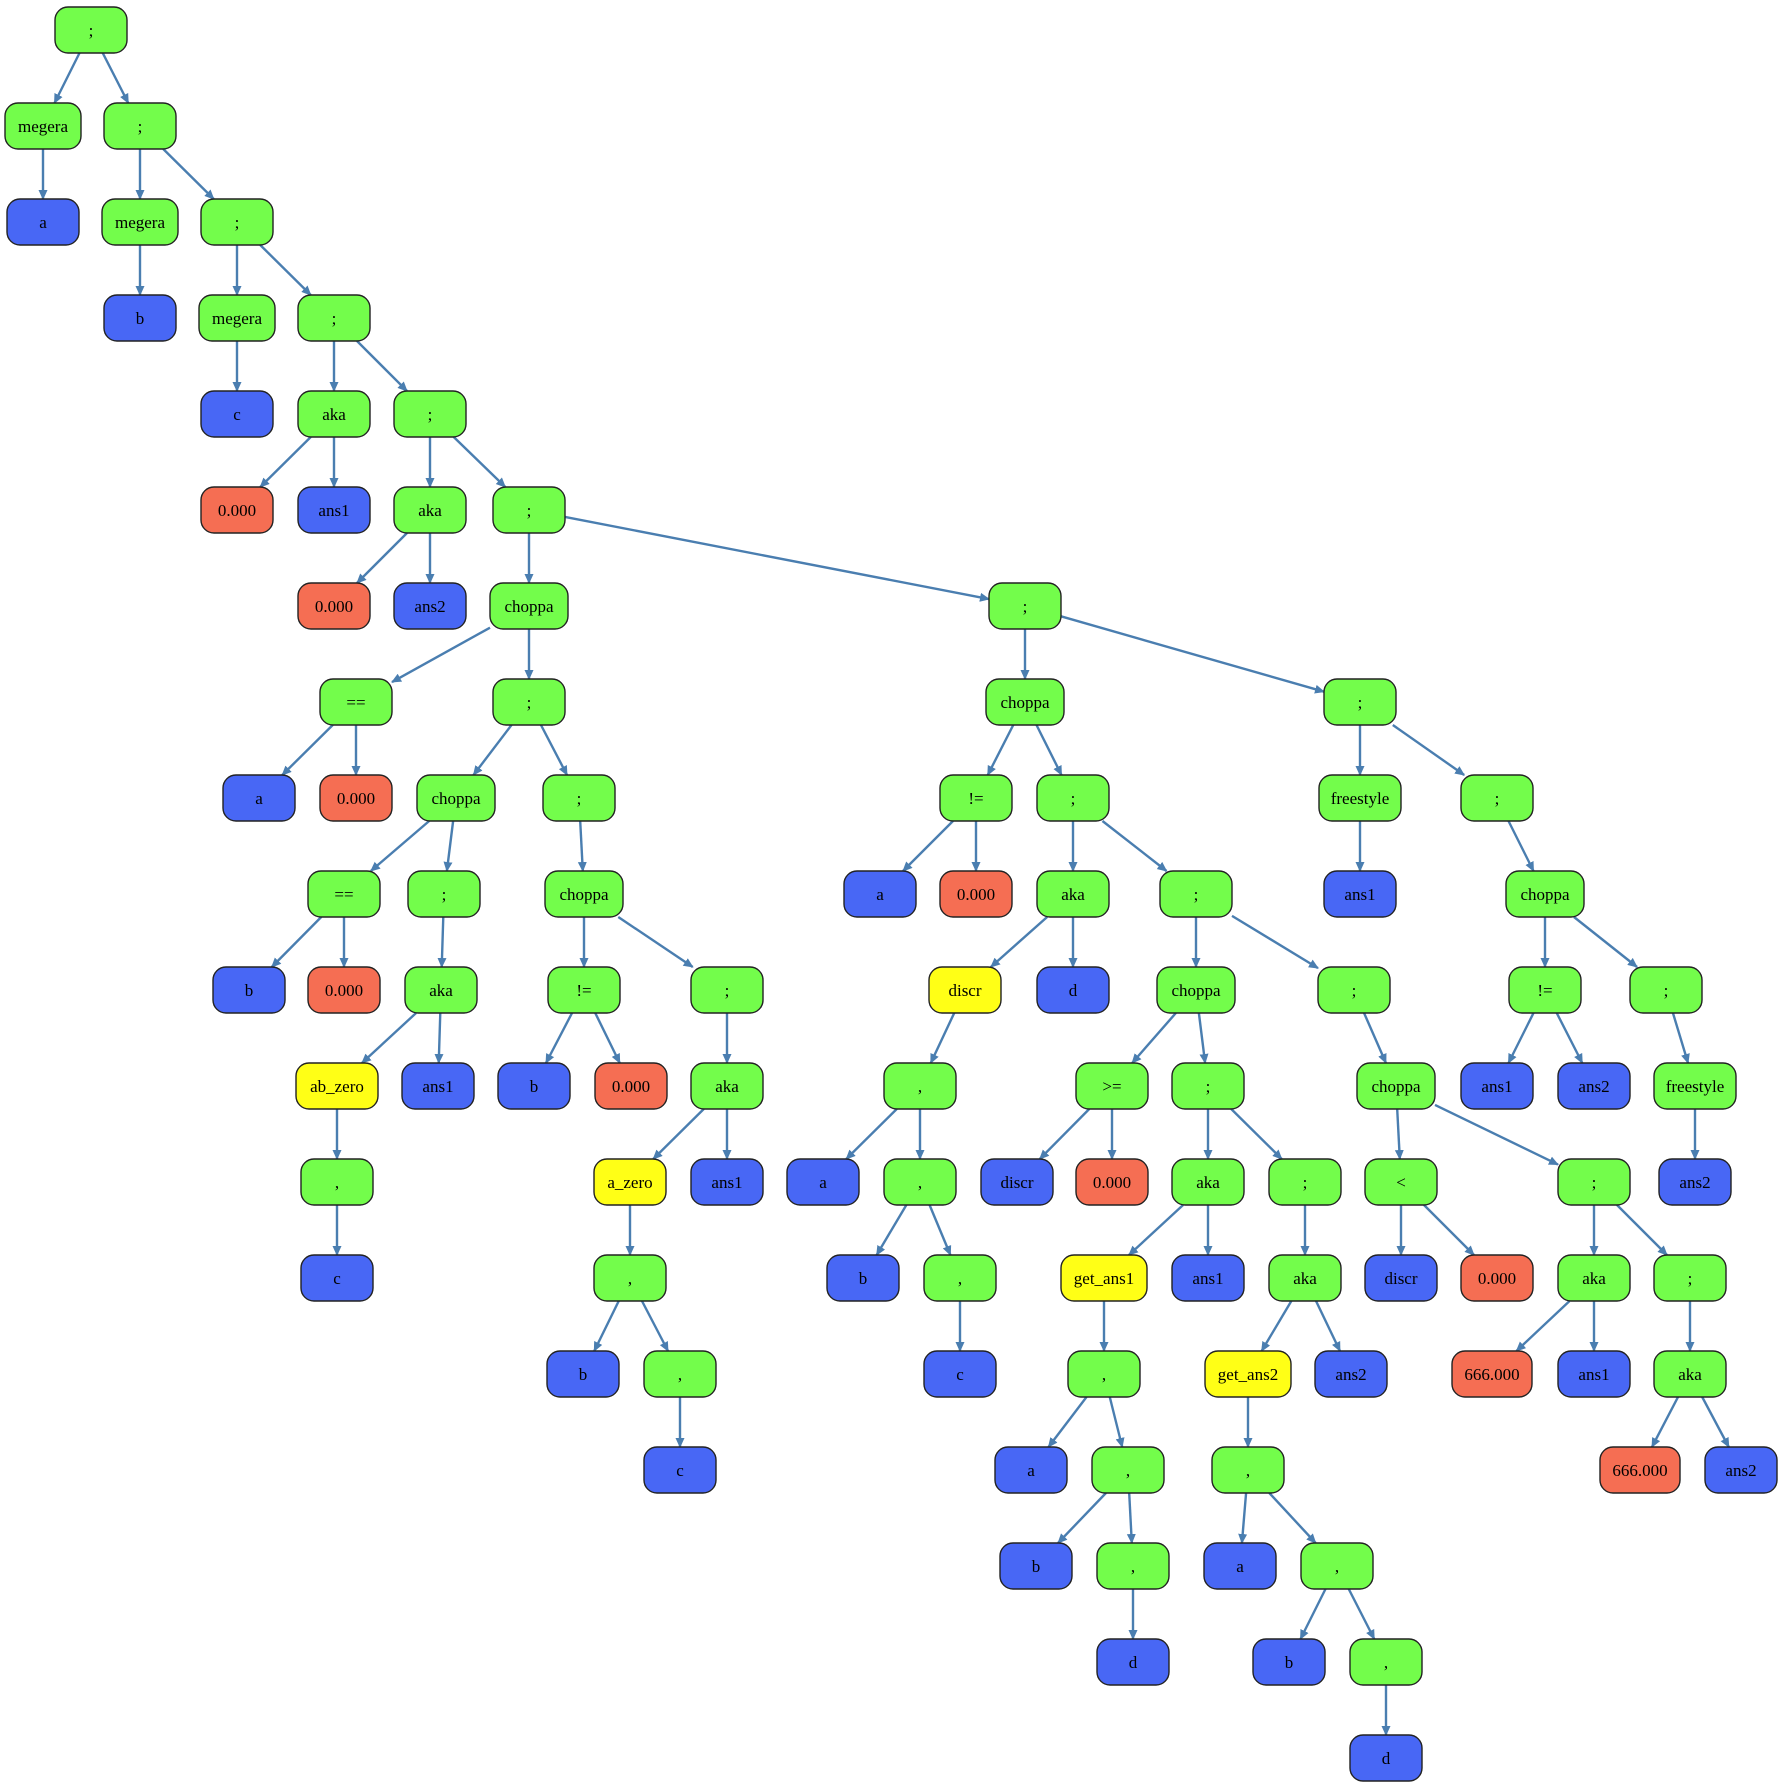 Image resolution: width=1779 pixels, height=1787 pixels. I want to click on edge-n23-n24, so click(492, 750).